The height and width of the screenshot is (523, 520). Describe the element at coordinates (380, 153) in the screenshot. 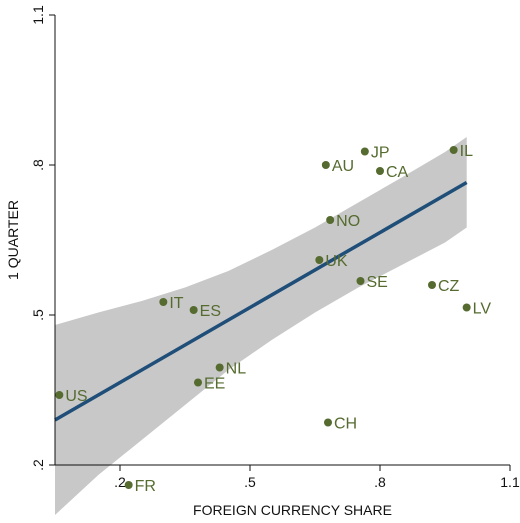

I see `point-label: JP` at that location.